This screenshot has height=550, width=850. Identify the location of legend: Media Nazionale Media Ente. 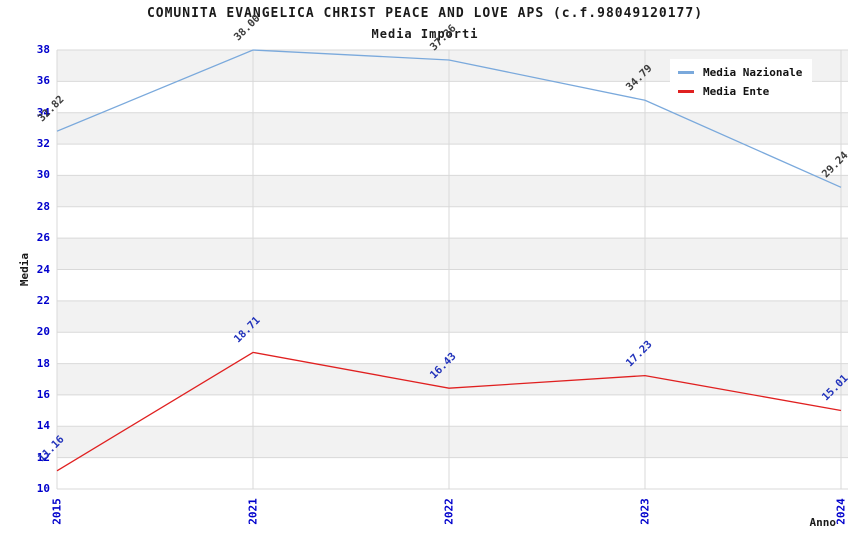
(741, 82).